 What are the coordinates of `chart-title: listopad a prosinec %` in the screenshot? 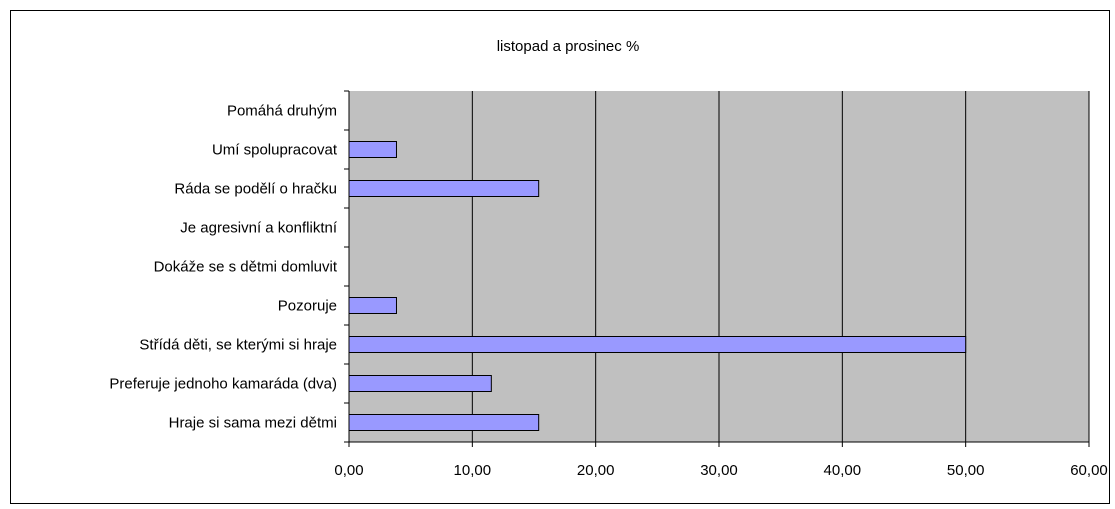 It's located at (568, 46).